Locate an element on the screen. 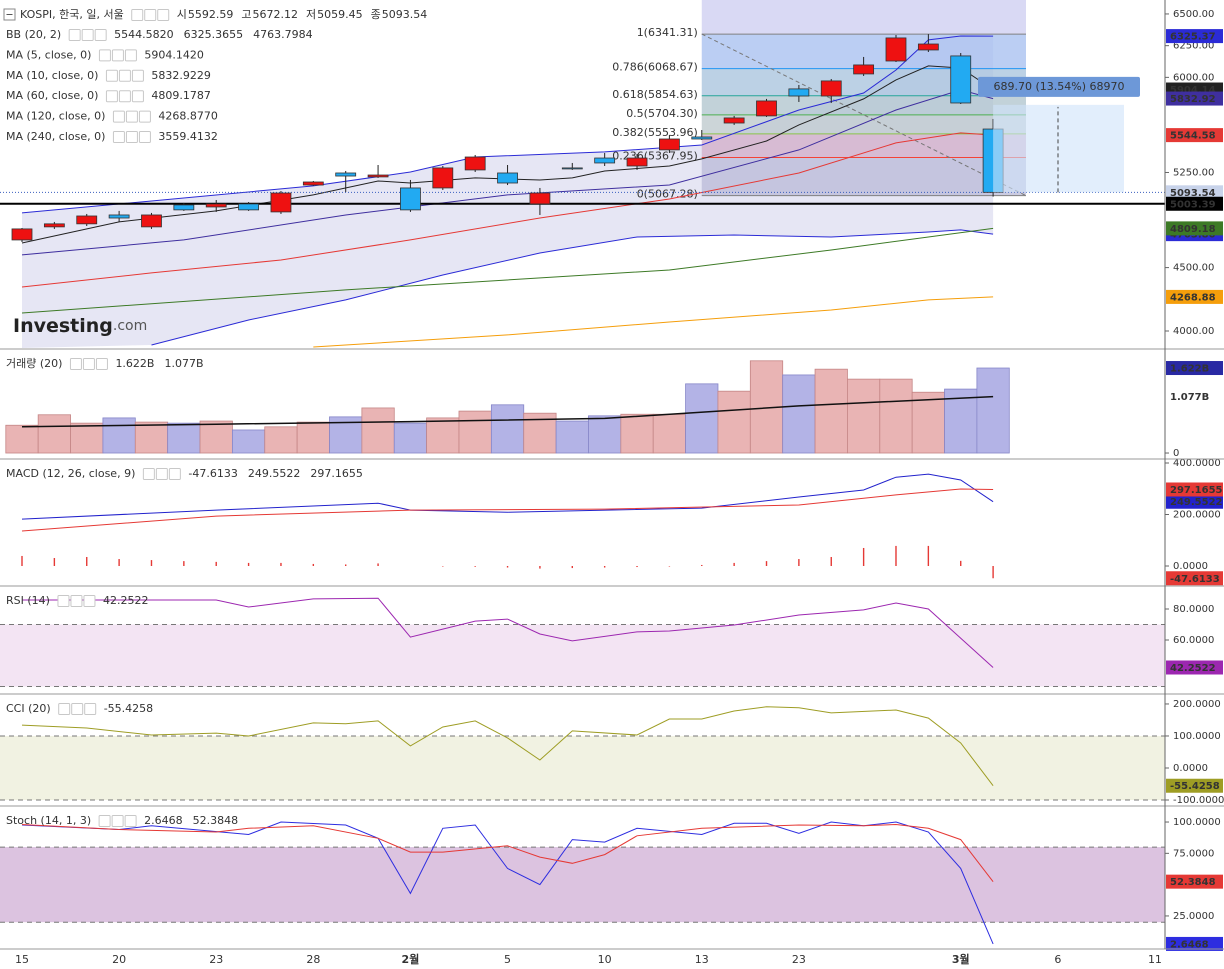 This screenshot has width=1224, height=969. y-tick-label: 100.0000 is located at coordinates (1197, 822).